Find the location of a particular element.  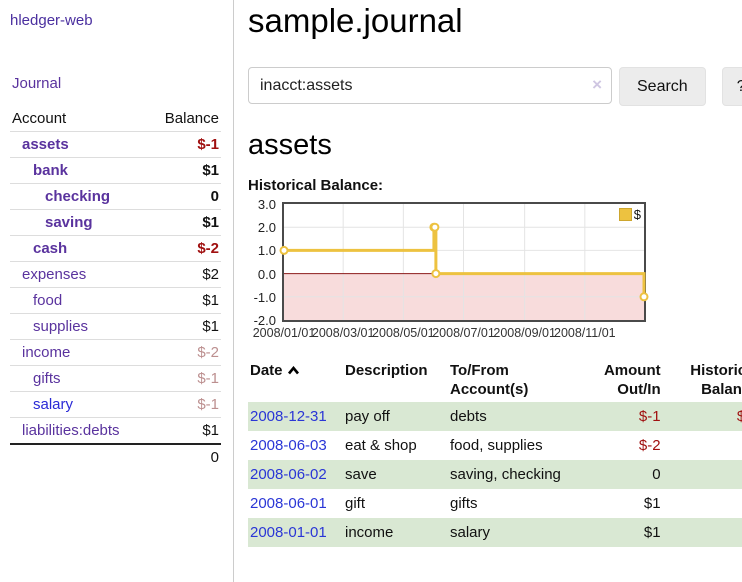

y-tick-label: -2.0 is located at coordinates (264, 320).